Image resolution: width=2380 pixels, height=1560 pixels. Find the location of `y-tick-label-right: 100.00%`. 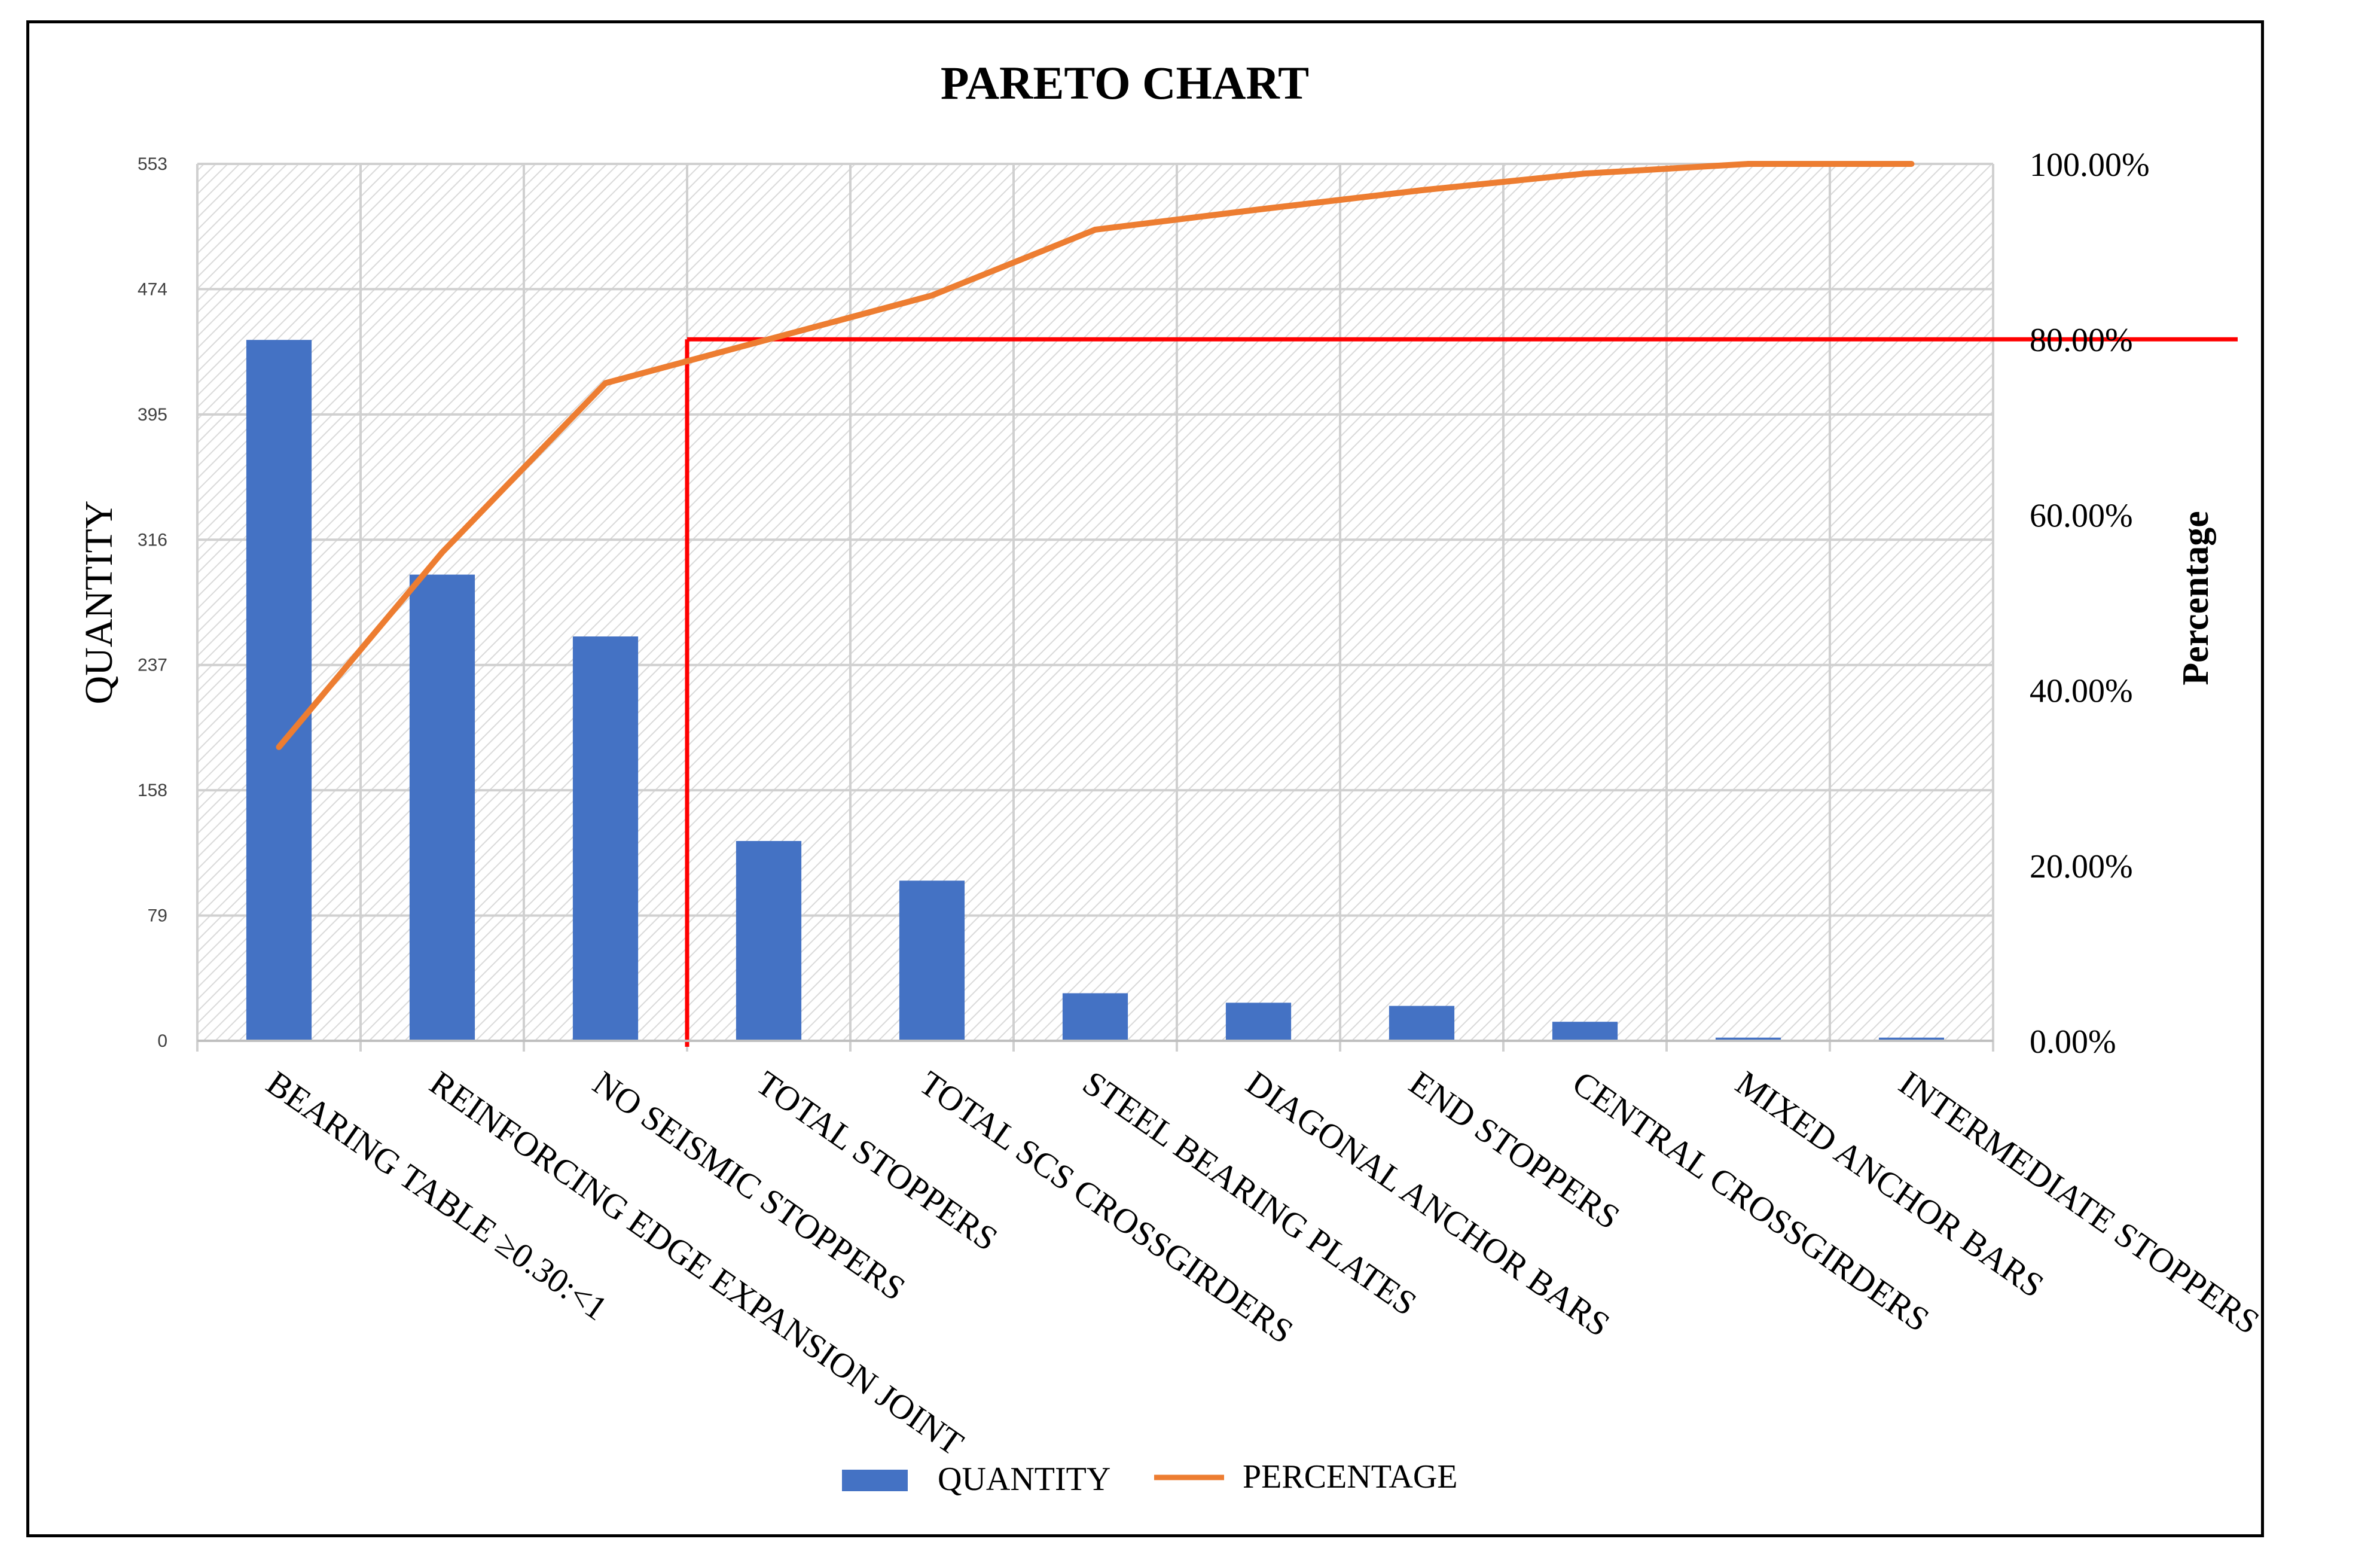

y-tick-label-right: 100.00% is located at coordinates (2090, 165).